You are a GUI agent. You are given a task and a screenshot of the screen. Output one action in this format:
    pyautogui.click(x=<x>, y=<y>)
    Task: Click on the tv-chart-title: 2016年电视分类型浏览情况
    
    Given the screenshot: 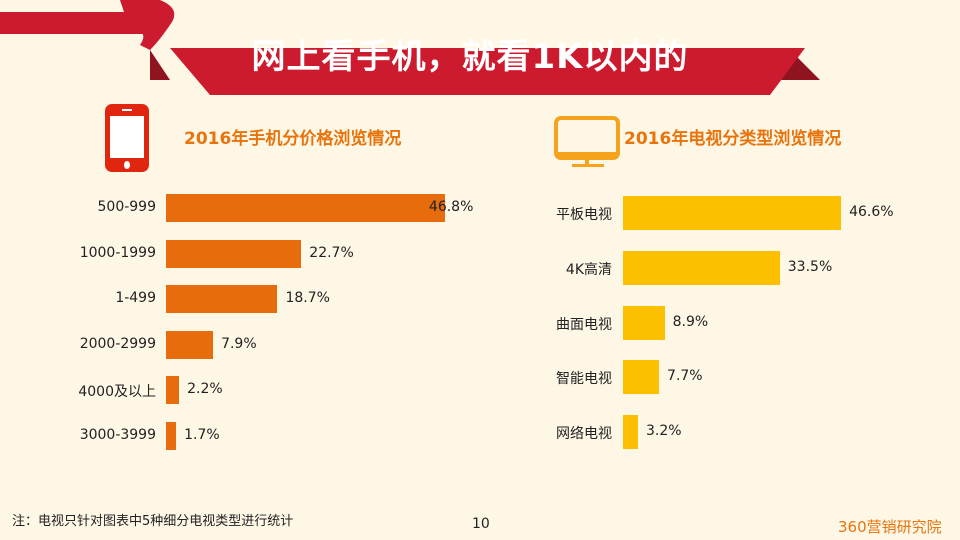 What is the action you would take?
    pyautogui.click(x=733, y=139)
    